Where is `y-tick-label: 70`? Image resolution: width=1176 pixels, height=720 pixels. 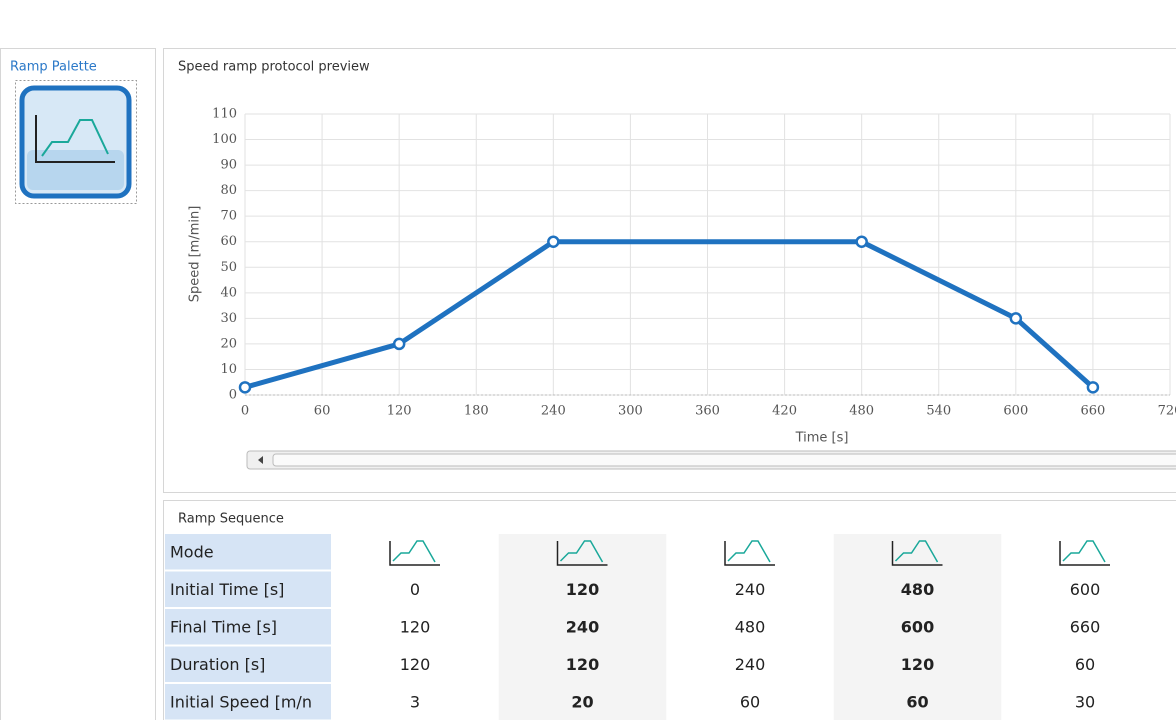 y-tick-label: 70 is located at coordinates (228, 216).